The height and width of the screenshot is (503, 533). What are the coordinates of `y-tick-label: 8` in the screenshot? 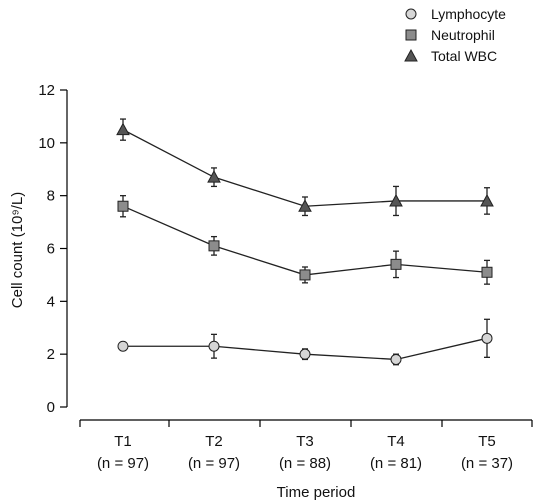 It's located at (51, 196).